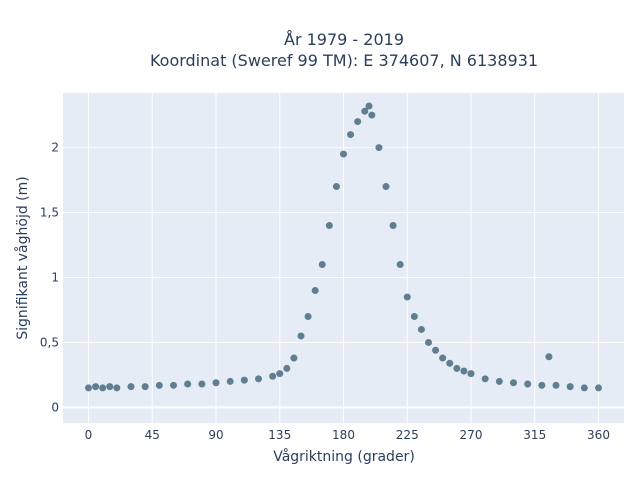 The height and width of the screenshot is (480, 640). Describe the element at coordinates (598, 435) in the screenshot. I see `x-tick-label: 360` at that location.